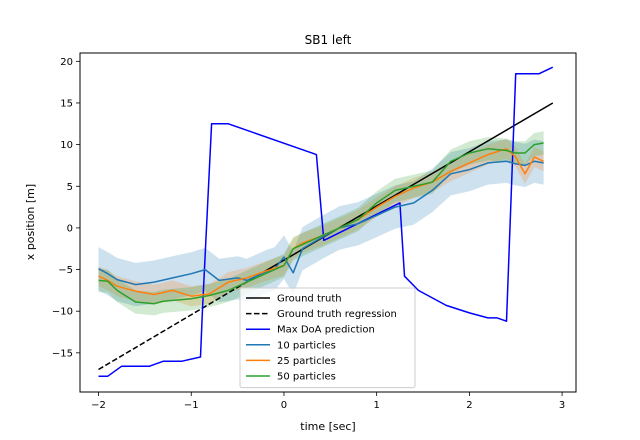  I want to click on x-tick-label: 3, so click(562, 405).